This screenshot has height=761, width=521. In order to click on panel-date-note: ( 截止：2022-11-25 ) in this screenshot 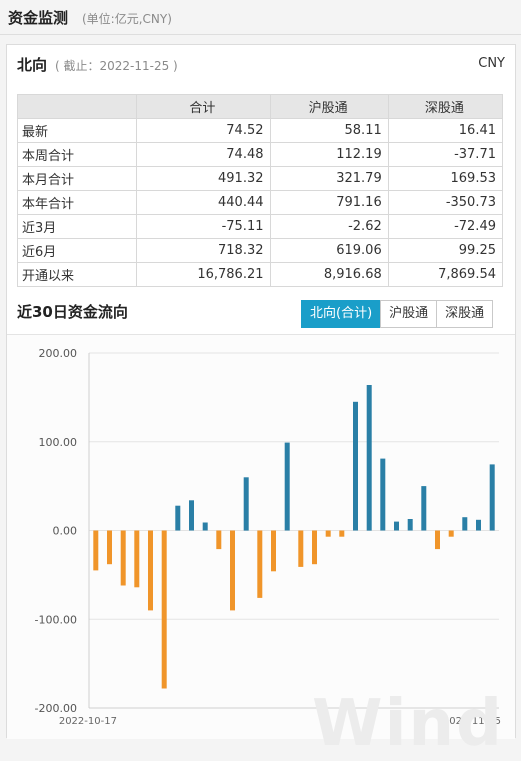, I will do `click(116, 66)`.